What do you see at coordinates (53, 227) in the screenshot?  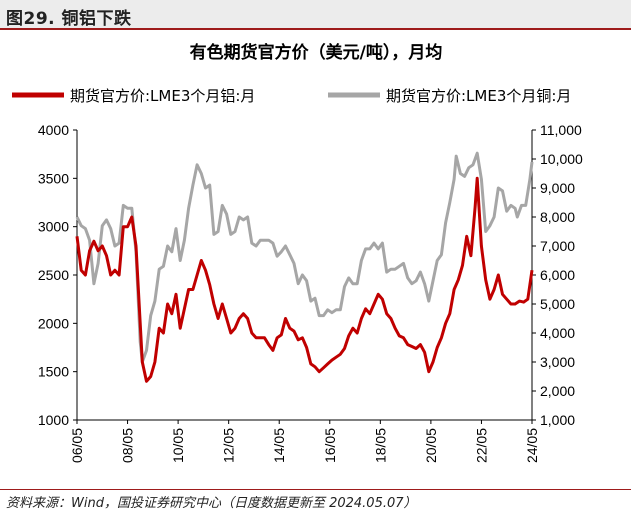 I see `y-left-tick-label: 3000` at bounding box center [53, 227].